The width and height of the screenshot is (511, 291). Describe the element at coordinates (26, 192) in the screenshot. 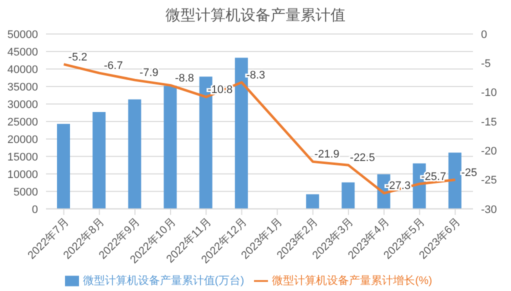

I see `y-tick-label: 5000` at that location.